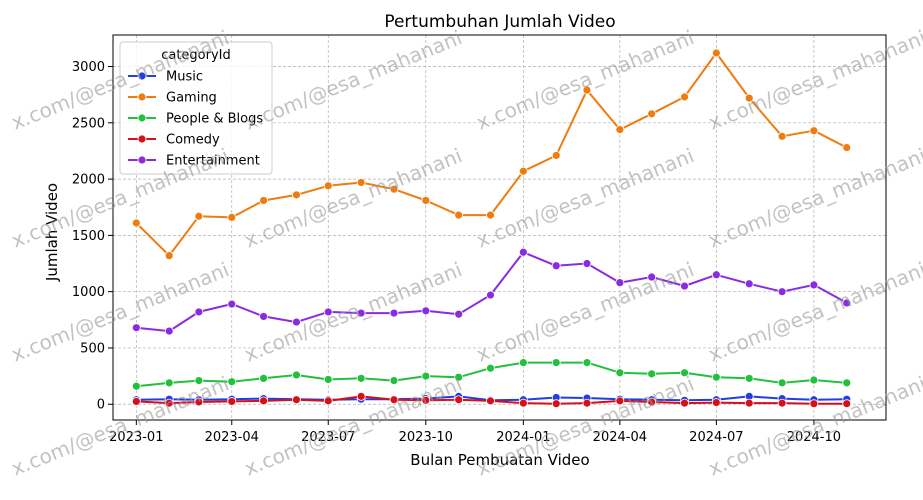 Image resolution: width=923 pixels, height=500 pixels. Describe the element at coordinates (214, 119) in the screenshot. I see `legend-label: People & Blogs` at that location.